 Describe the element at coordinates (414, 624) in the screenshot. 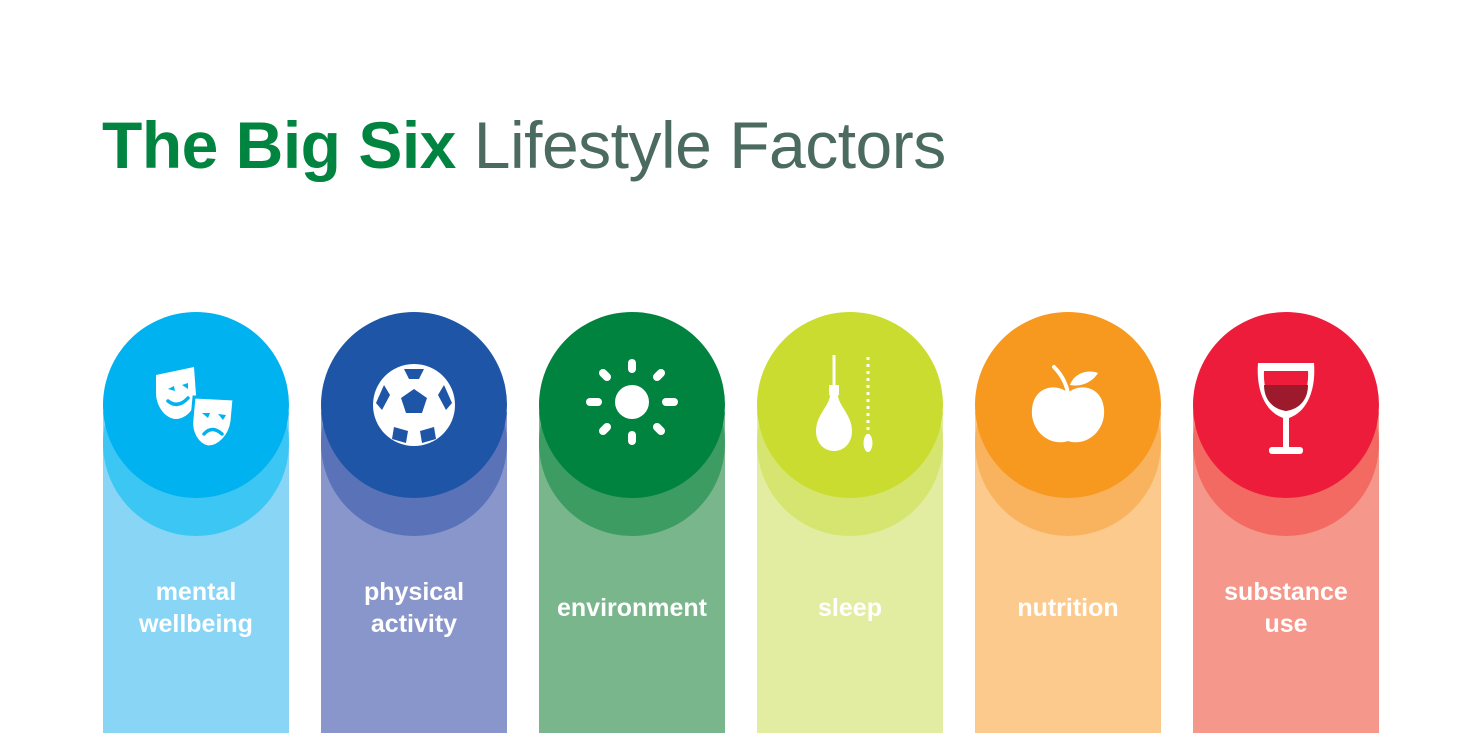

I see `factor-label-line: activity` at that location.